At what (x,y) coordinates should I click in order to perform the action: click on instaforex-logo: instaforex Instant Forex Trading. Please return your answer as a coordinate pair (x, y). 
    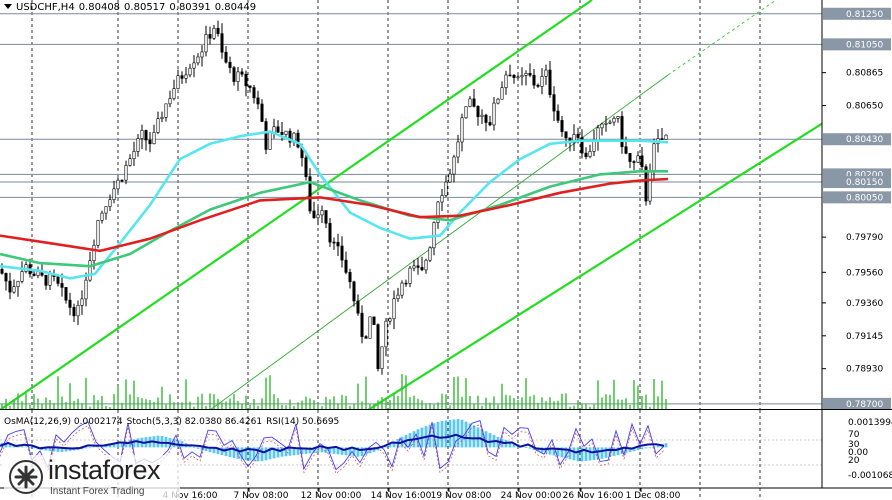
    Looking at the image, I should click on (92, 477).